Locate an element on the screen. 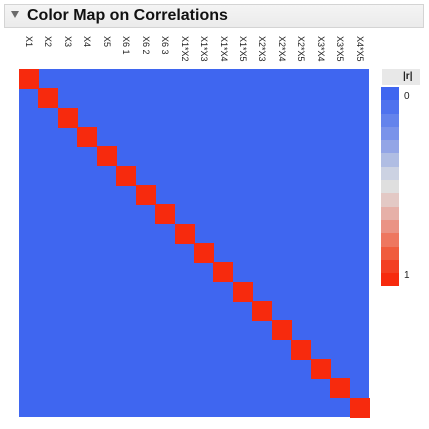 The width and height of the screenshot is (429, 429). column-label: X6 2 is located at coordinates (145, 51).